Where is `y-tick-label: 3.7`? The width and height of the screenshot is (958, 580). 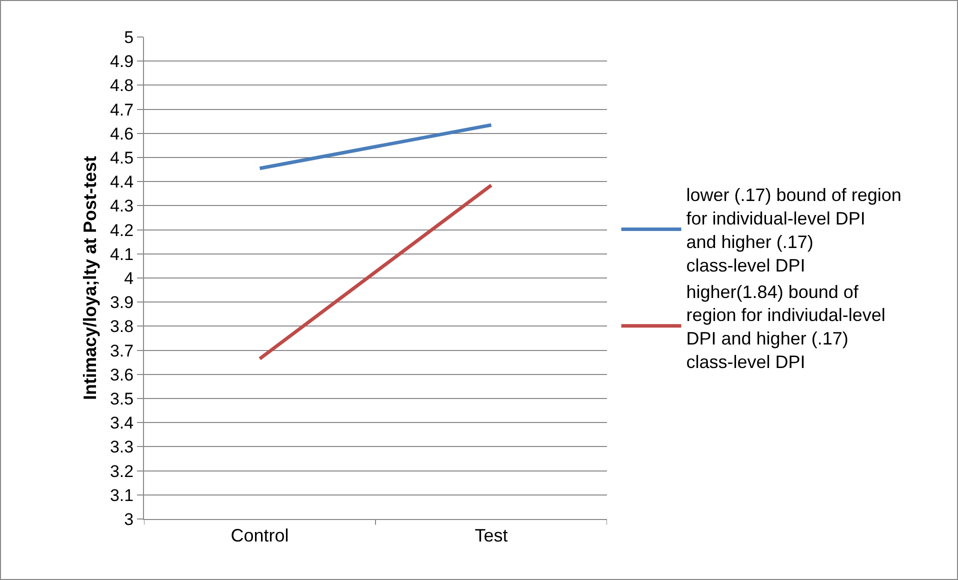 y-tick-label: 3.7 is located at coordinates (122, 350).